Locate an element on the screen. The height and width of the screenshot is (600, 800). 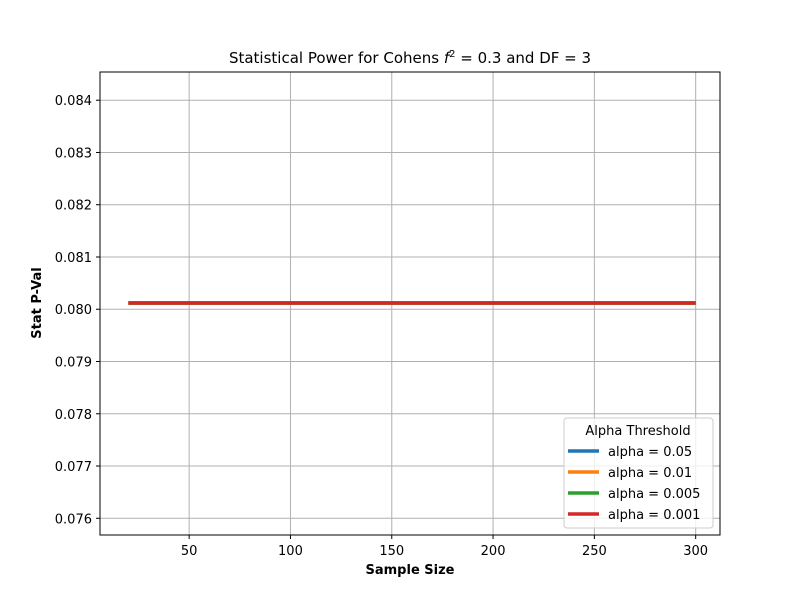
y-tick-label: 0.082 is located at coordinates (73, 206).